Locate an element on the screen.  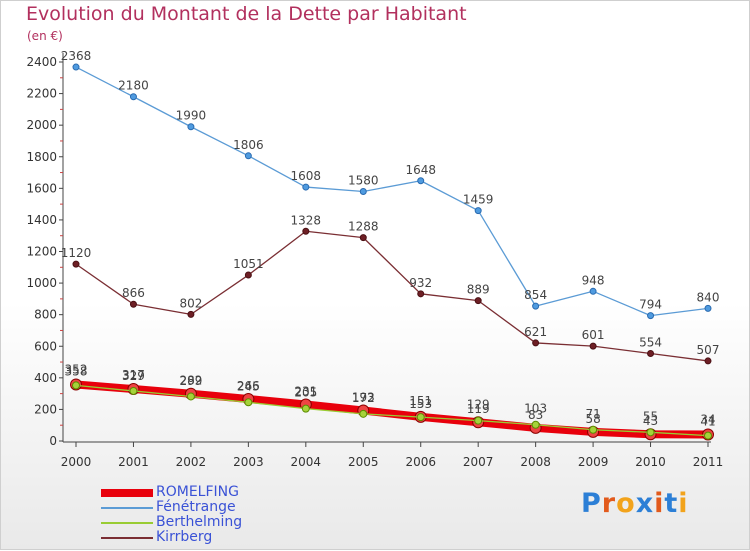
data-label-berthelming: 71 is located at coordinates (592, 414).